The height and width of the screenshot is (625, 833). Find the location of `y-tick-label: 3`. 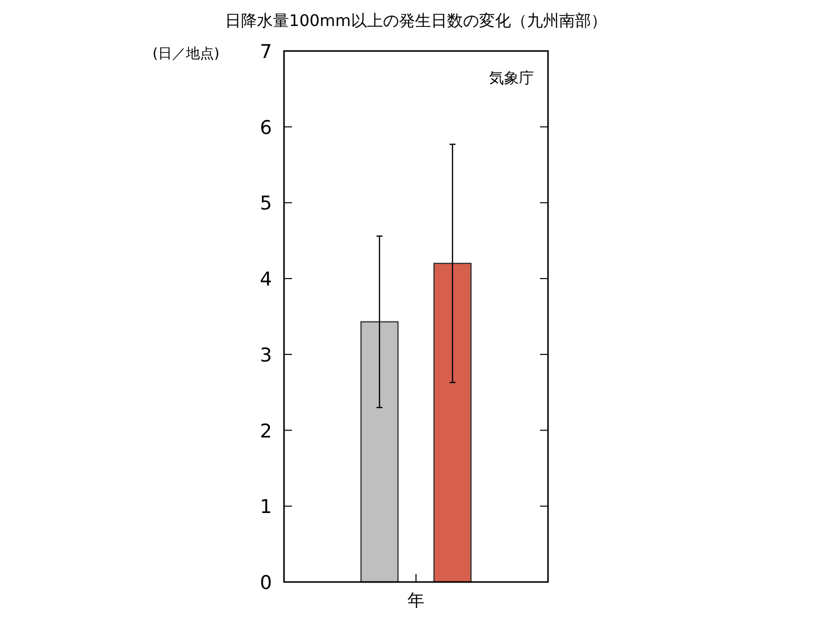

y-tick-label: 3 is located at coordinates (266, 355).